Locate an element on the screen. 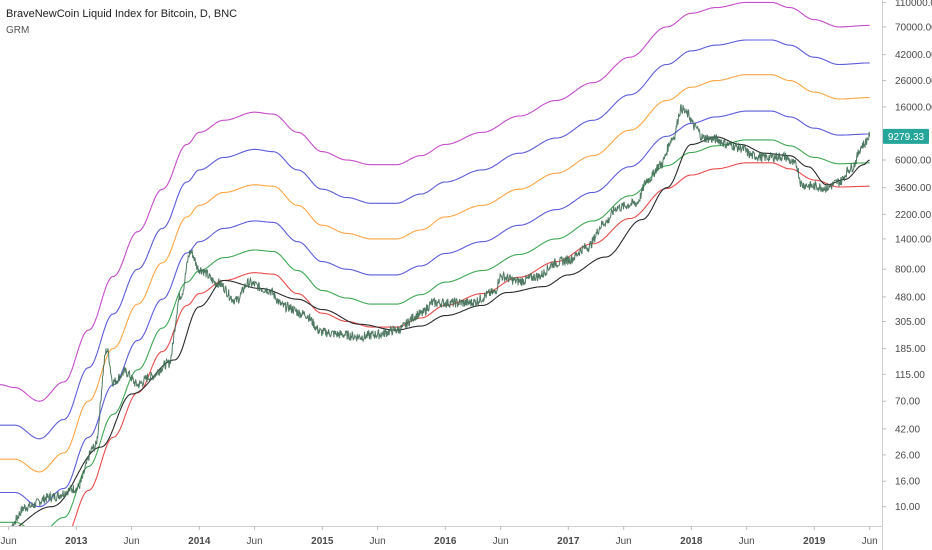 Image resolution: width=932 pixels, height=550 pixels. y-tick-label: 10.00 is located at coordinates (907, 507).